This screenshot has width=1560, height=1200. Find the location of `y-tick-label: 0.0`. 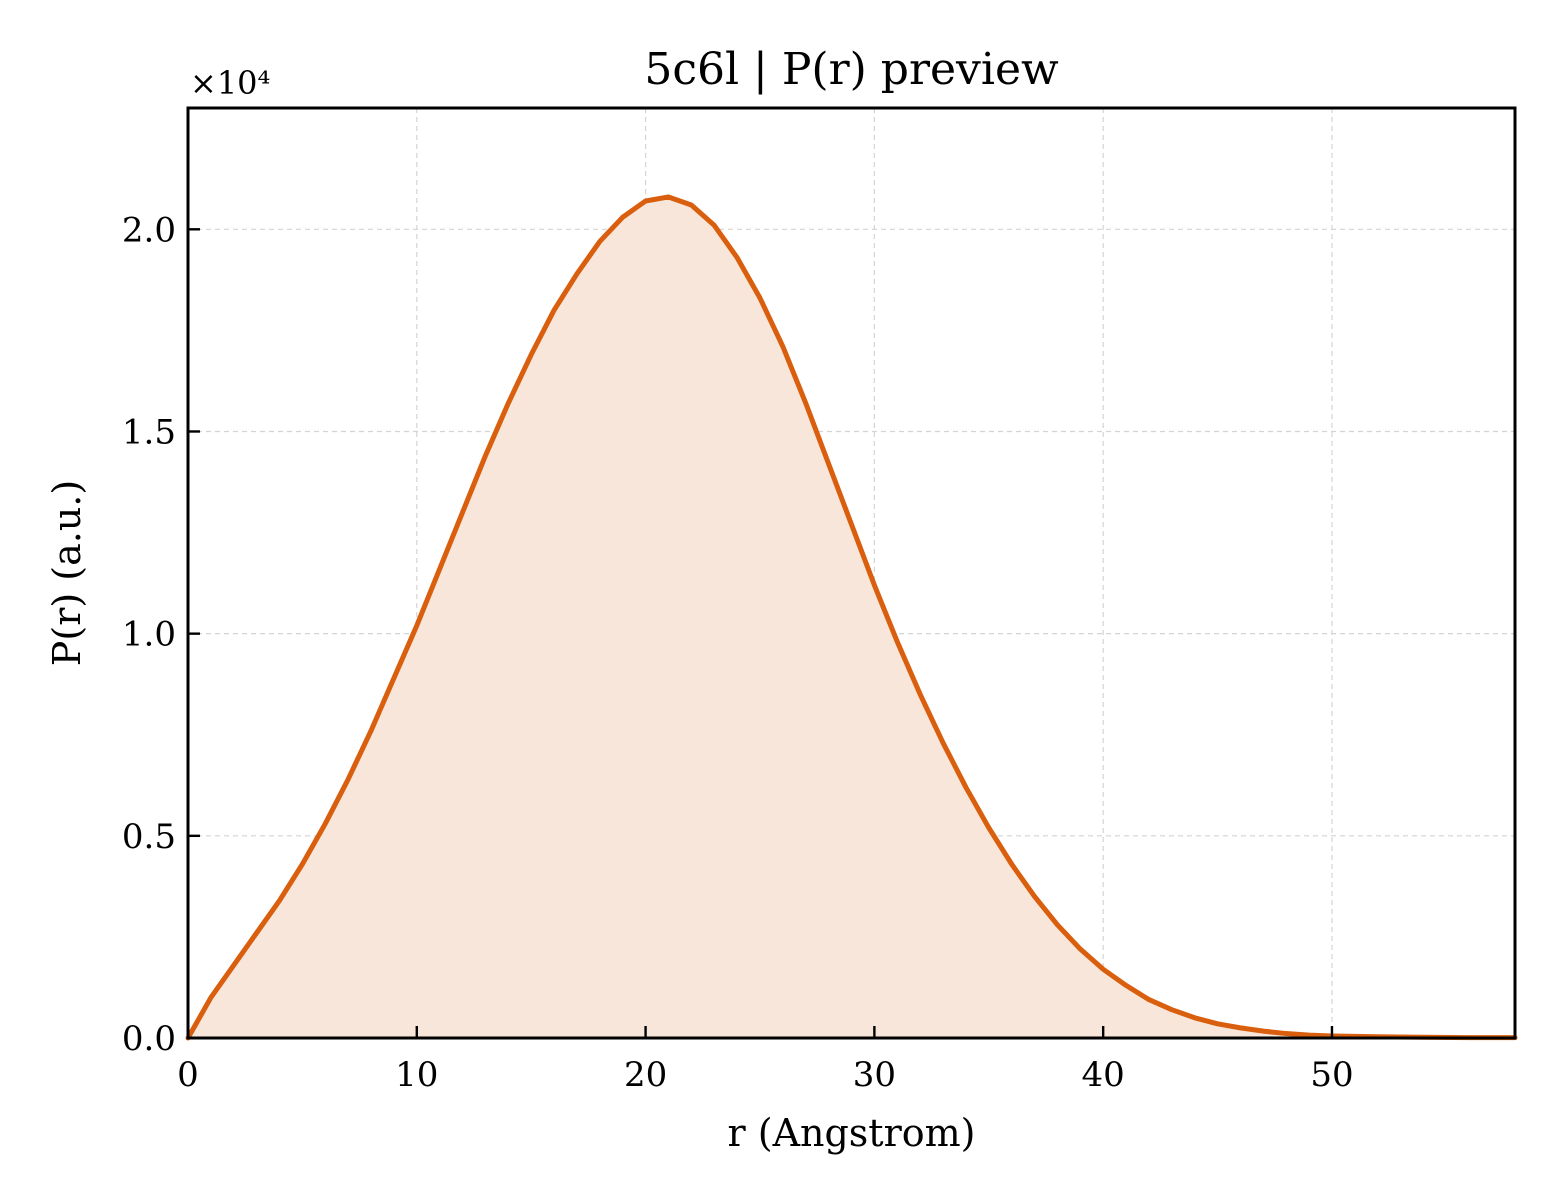

y-tick-label: 0.0 is located at coordinates (149, 1039).